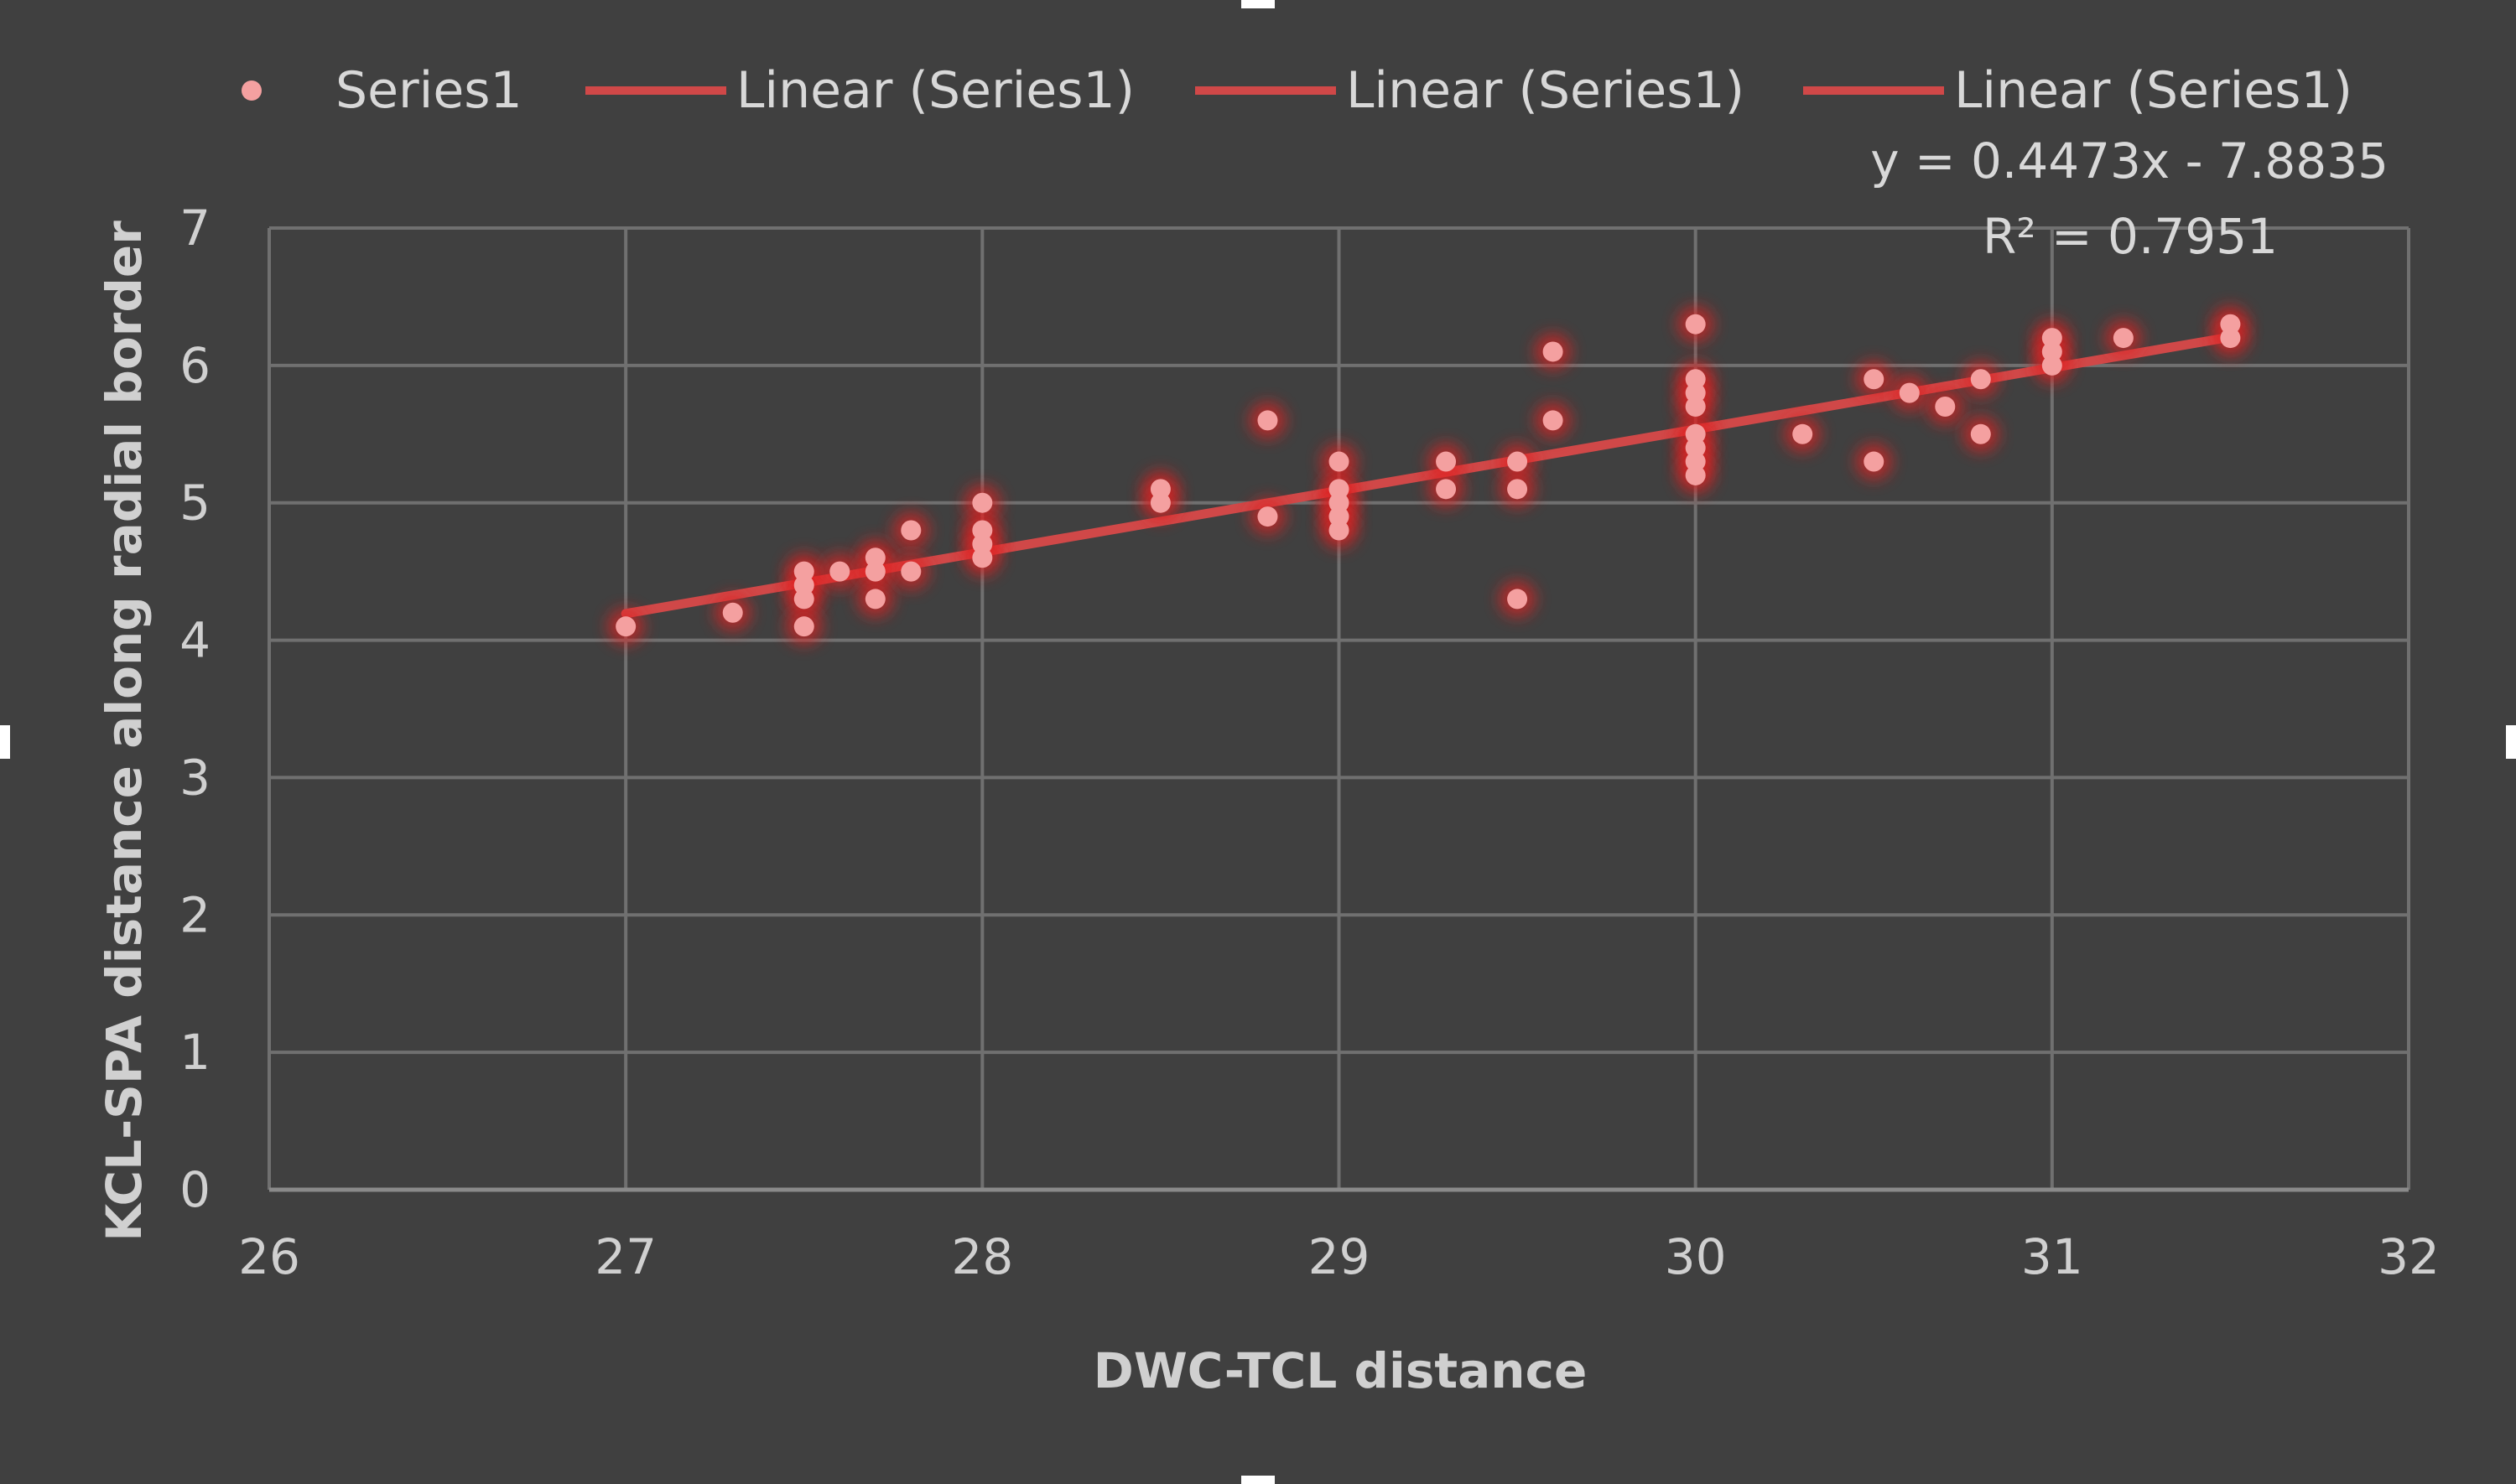  What do you see at coordinates (936, 90) in the screenshot?
I see `legend-label-linear-1: Linear (Series1)` at bounding box center [936, 90].